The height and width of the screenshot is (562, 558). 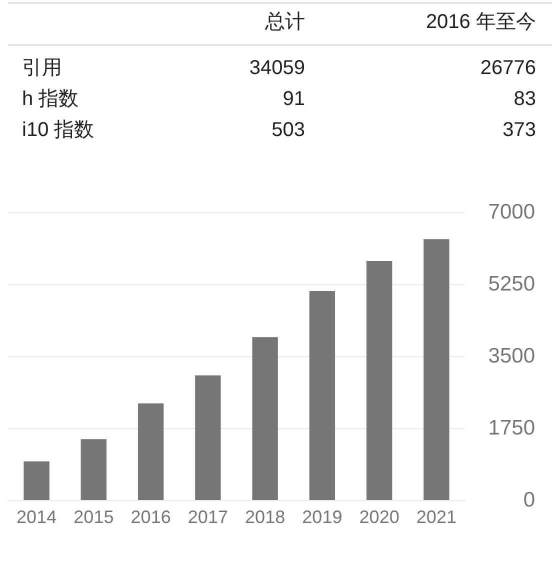 What do you see at coordinates (277, 68) in the screenshot?
I see `data-label: 34059` at bounding box center [277, 68].